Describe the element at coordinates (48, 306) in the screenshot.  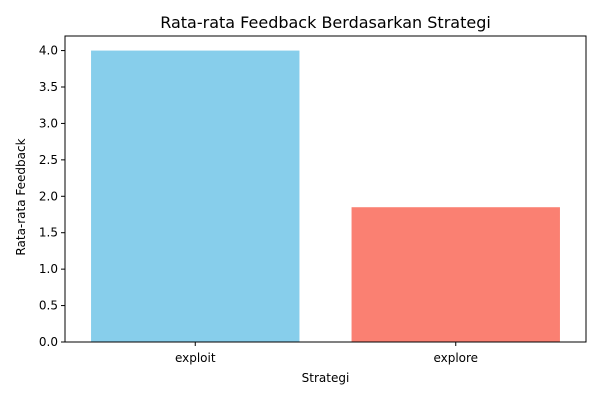
I see `y-tick-label: 0.5` at that location.